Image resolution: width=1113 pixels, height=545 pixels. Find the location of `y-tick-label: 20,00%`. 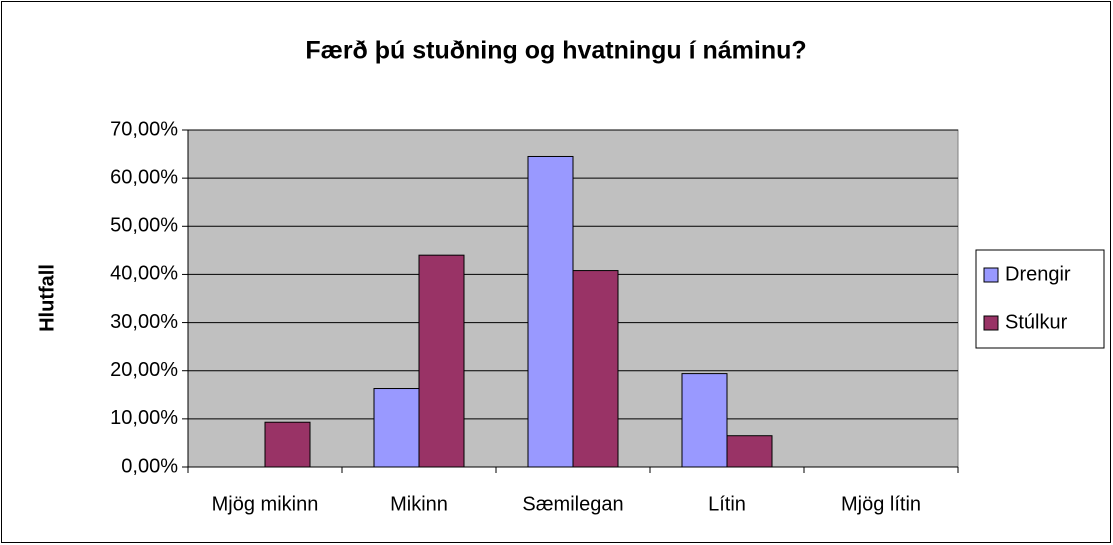

y-tick-label: 20,00% is located at coordinates (144, 370).